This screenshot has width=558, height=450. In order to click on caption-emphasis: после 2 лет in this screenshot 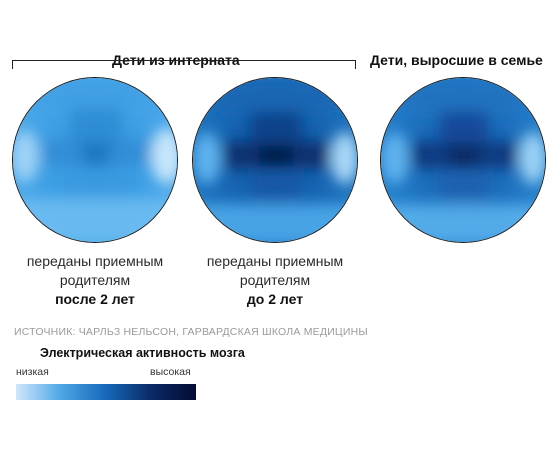, I will do `click(95, 299)`.